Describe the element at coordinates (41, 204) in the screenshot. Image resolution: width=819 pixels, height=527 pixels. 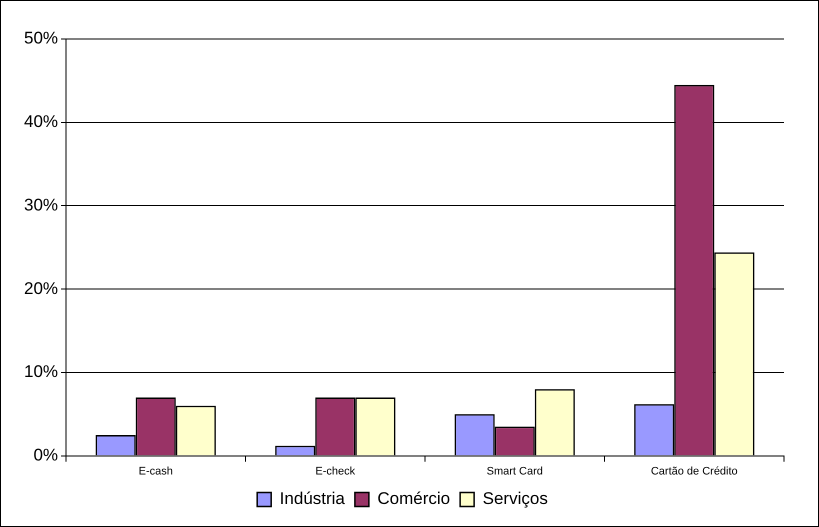
I see `y-tick-label: 30%` at that location.